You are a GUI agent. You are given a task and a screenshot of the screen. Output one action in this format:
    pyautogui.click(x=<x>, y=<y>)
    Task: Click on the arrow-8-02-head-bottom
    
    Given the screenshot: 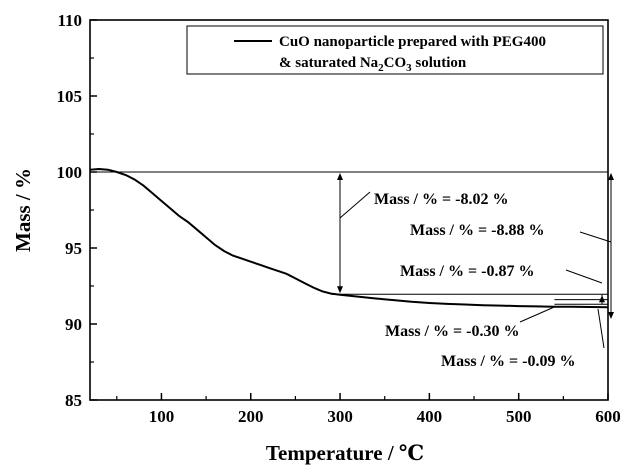 What is the action you would take?
    pyautogui.click(x=340, y=290)
    